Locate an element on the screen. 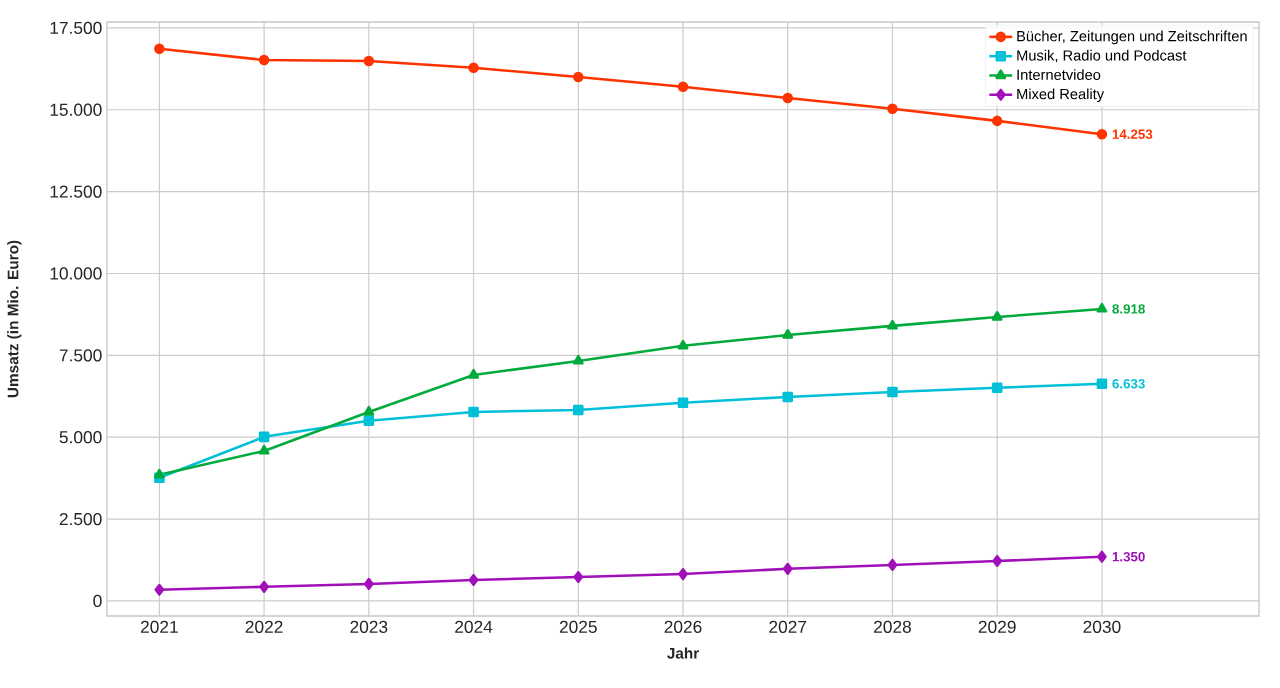 The image size is (1280, 688). y-tick-label: 10.000 is located at coordinates (76, 273).